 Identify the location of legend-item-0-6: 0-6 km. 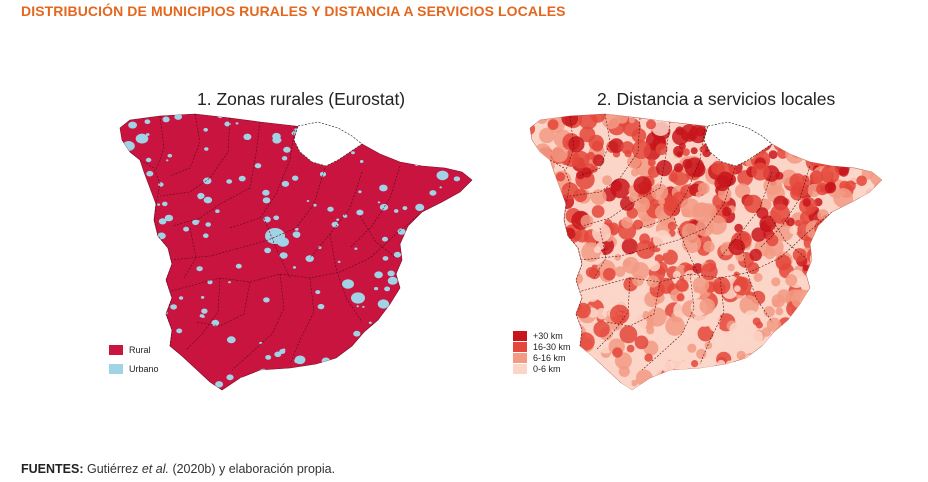
(542, 368).